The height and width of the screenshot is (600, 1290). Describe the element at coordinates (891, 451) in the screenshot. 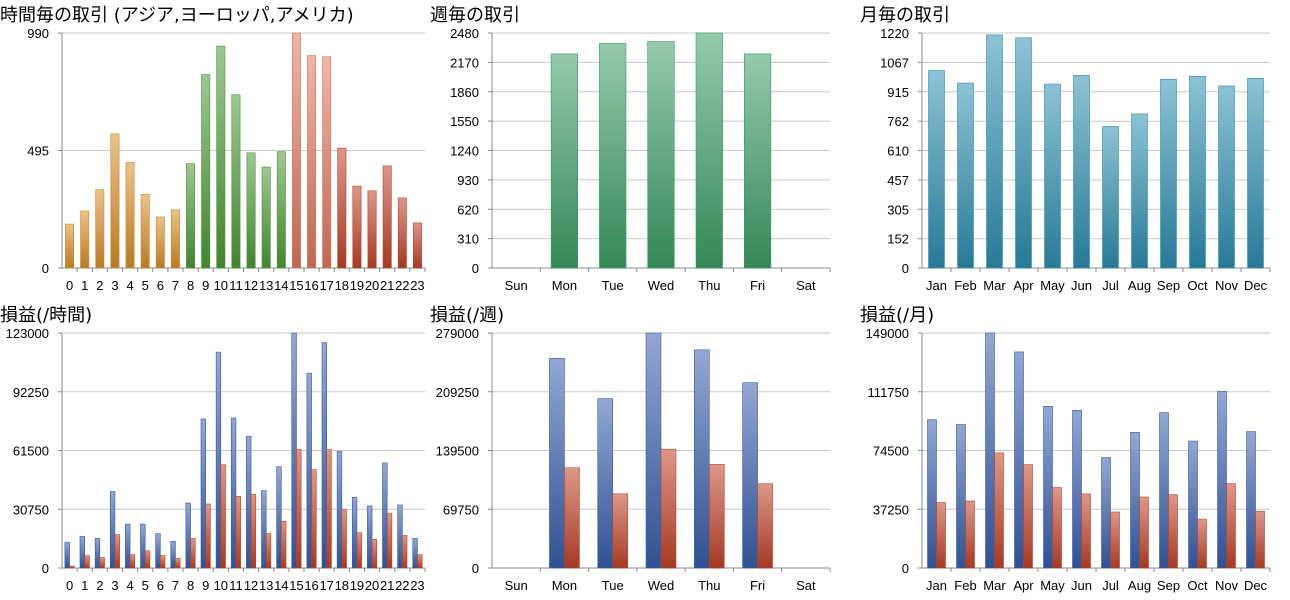

I see `y-tick-label: 74500` at that location.